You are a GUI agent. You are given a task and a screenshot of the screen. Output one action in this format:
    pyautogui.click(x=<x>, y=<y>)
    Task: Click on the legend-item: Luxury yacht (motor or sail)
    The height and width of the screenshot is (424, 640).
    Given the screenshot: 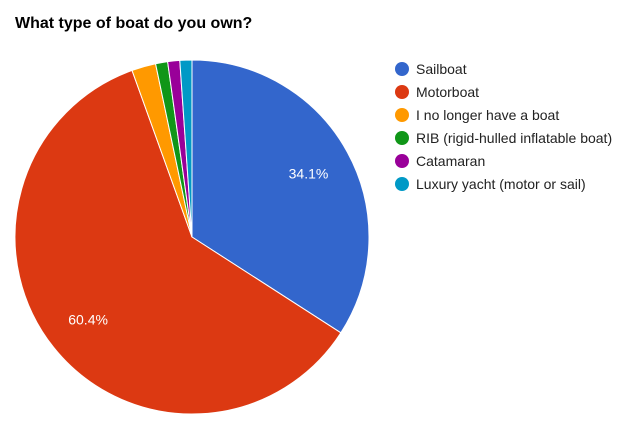 What is the action you would take?
    pyautogui.click(x=515, y=184)
    